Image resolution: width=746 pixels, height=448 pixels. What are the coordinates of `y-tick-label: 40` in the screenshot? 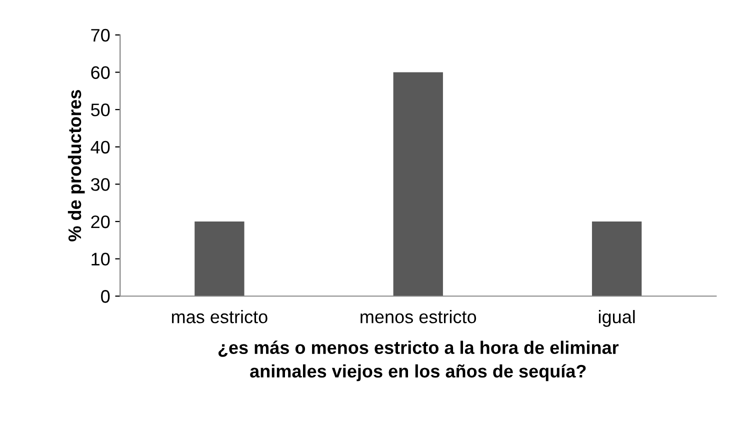 It's located at (100, 147).